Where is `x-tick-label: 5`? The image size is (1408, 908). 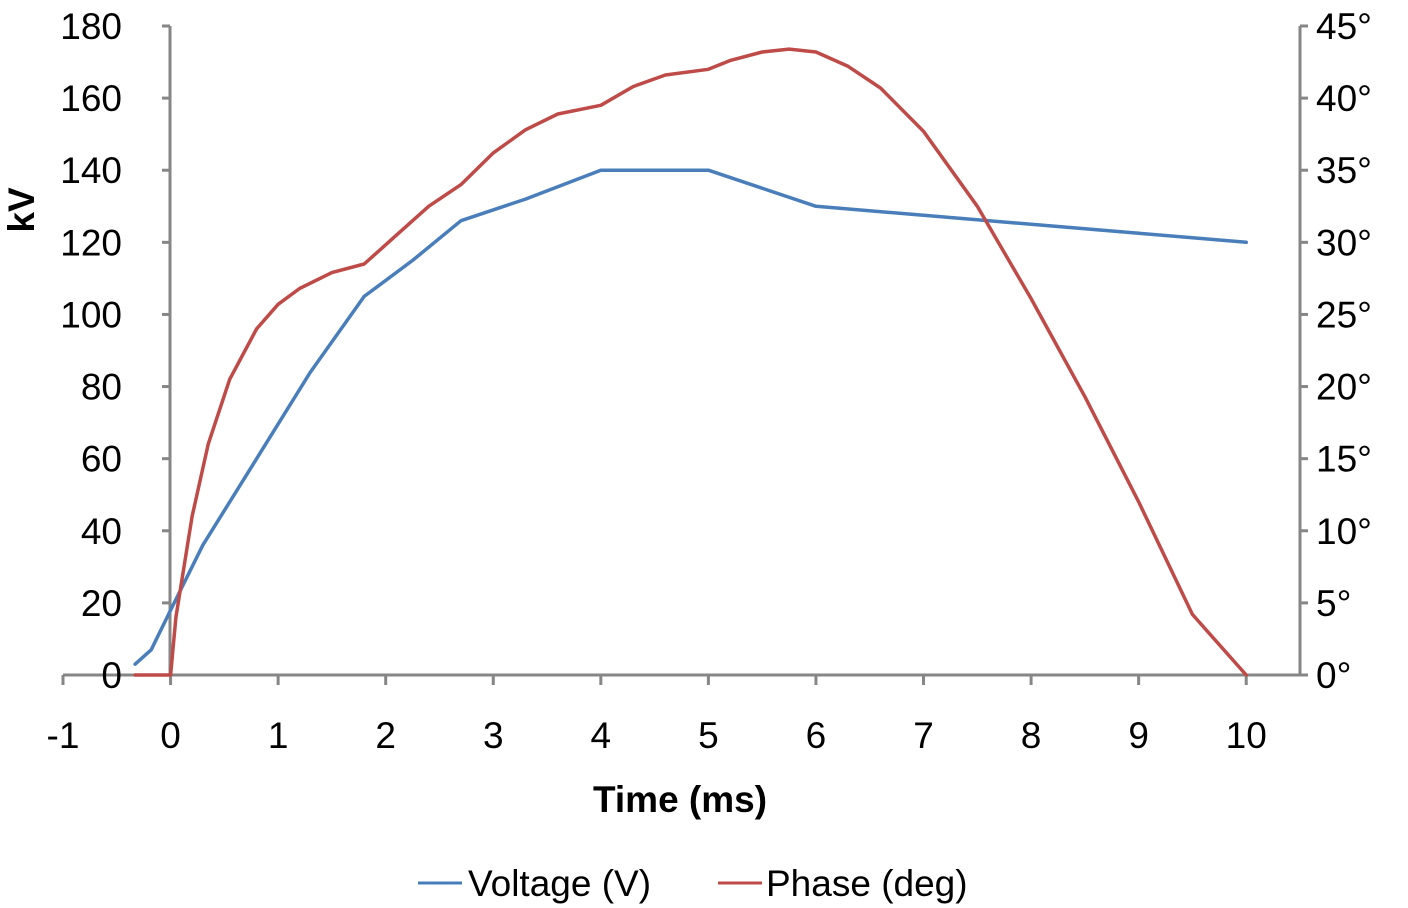
x-tick-label: 5 is located at coordinates (708, 735).